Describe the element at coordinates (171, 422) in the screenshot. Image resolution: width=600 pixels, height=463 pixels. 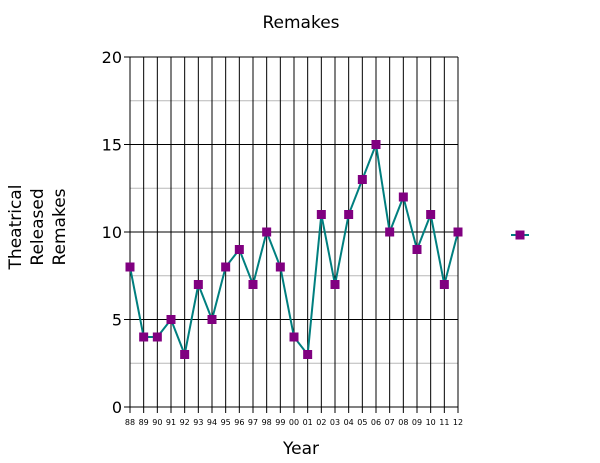
I see `x-tick-label: 91` at that location.